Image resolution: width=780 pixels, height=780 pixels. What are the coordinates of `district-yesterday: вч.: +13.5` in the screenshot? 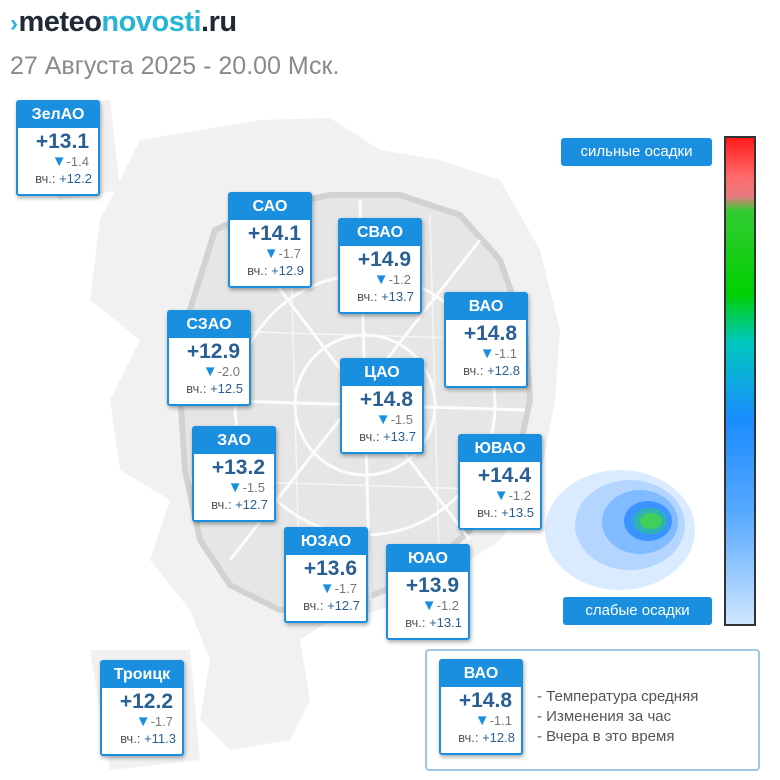 It's located at (500, 513).